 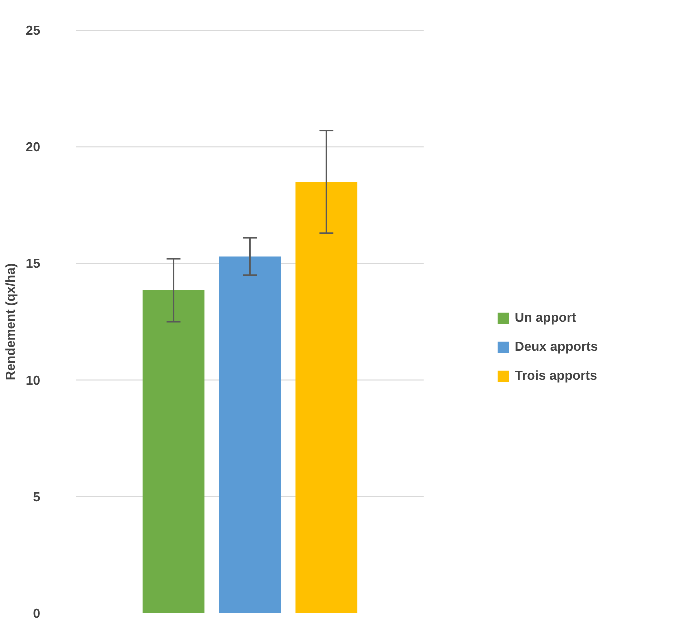 I want to click on legend-label: Trois apports, so click(x=556, y=375).